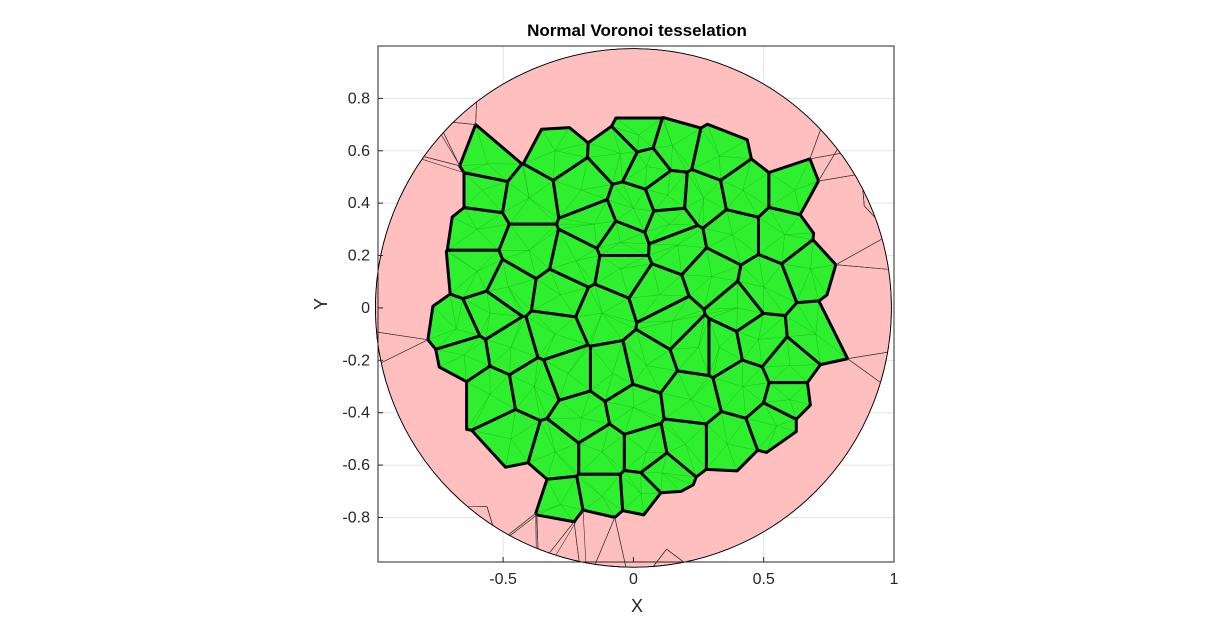 The image size is (1230, 632). I want to click on cell-edge, so click(787, 401).